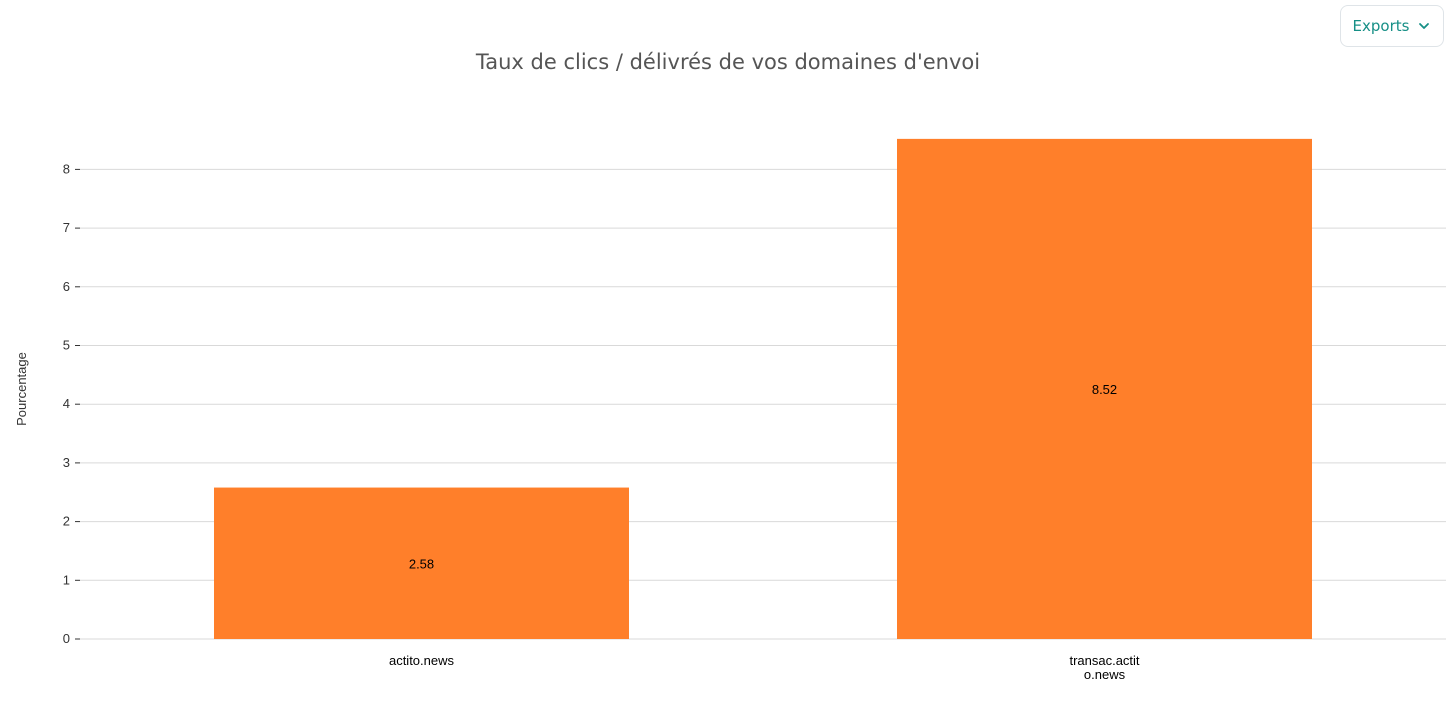  Describe the element at coordinates (66, 462) in the screenshot. I see `y-tick-label: 3` at that location.